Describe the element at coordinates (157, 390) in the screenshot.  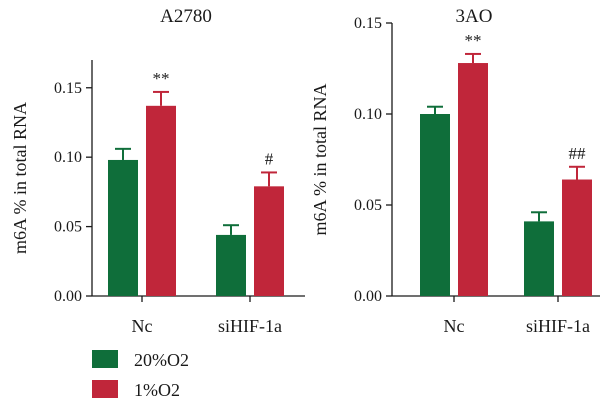
I see `legend-label: 1%O2` at that location.